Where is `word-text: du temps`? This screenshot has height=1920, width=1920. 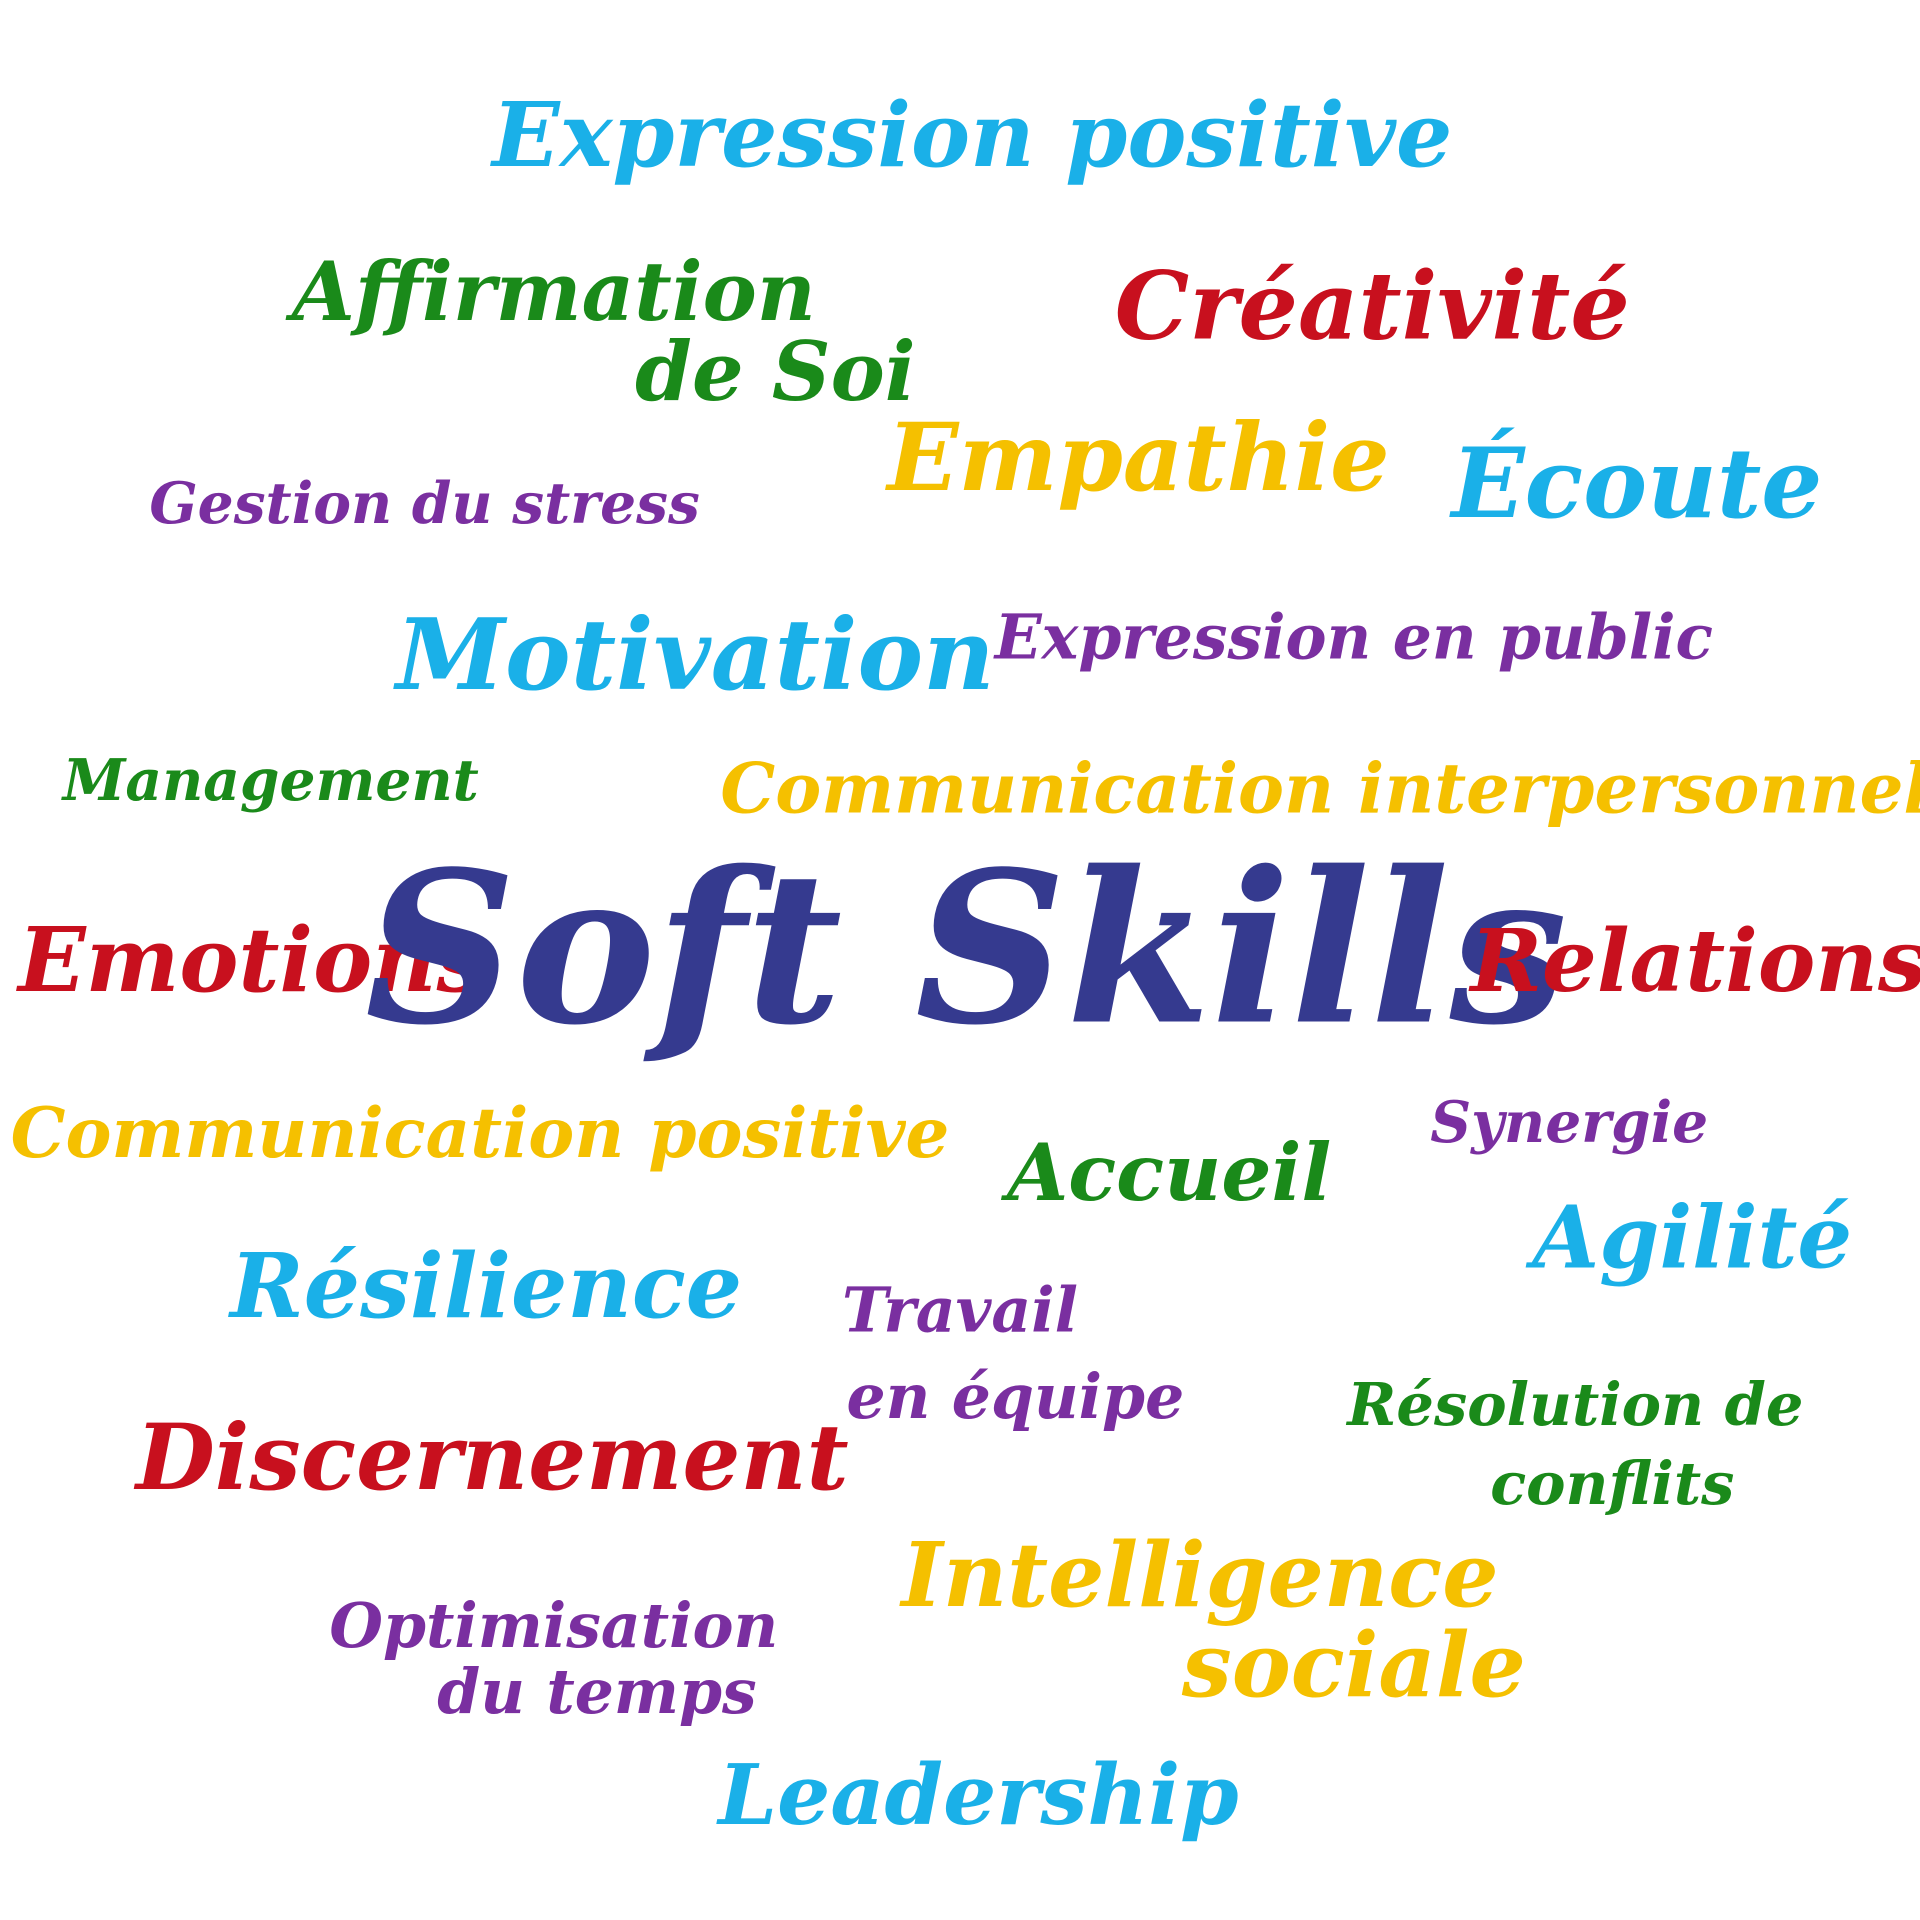
word-text: du temps is located at coordinates (596, 1691).